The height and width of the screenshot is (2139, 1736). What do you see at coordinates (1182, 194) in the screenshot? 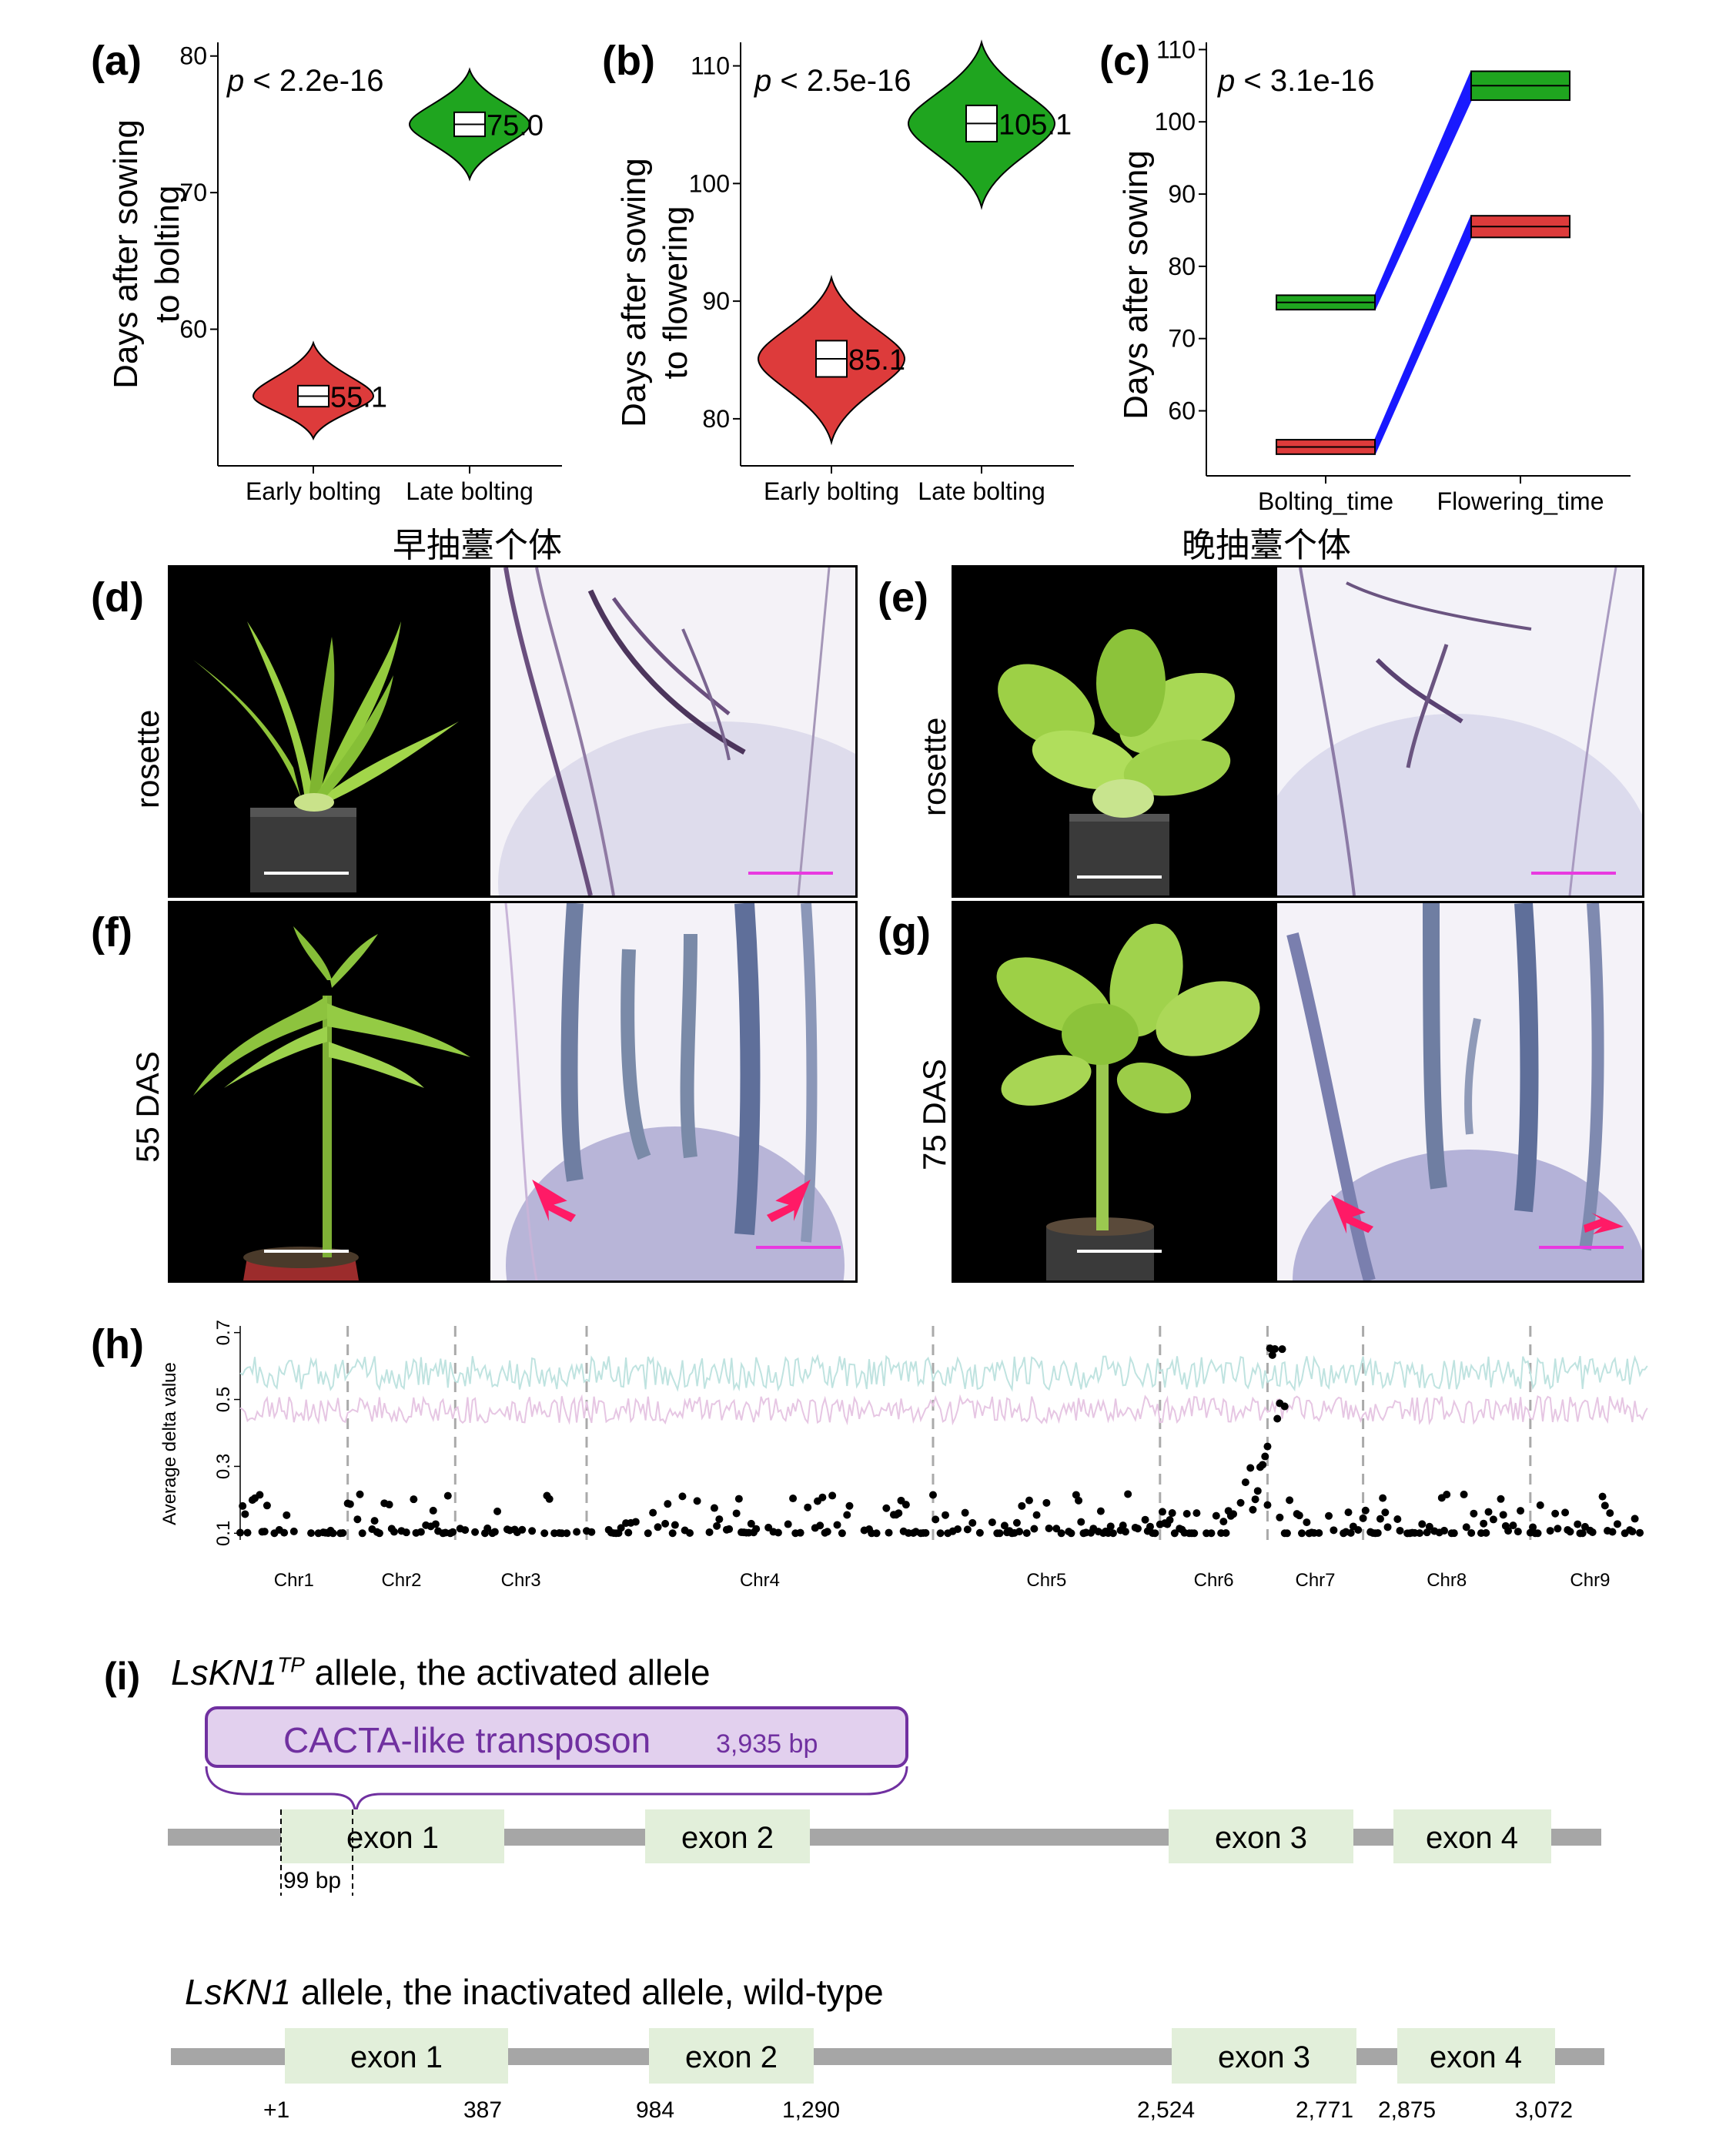
I see `chart-c-ytick-label: 90` at bounding box center [1182, 194].